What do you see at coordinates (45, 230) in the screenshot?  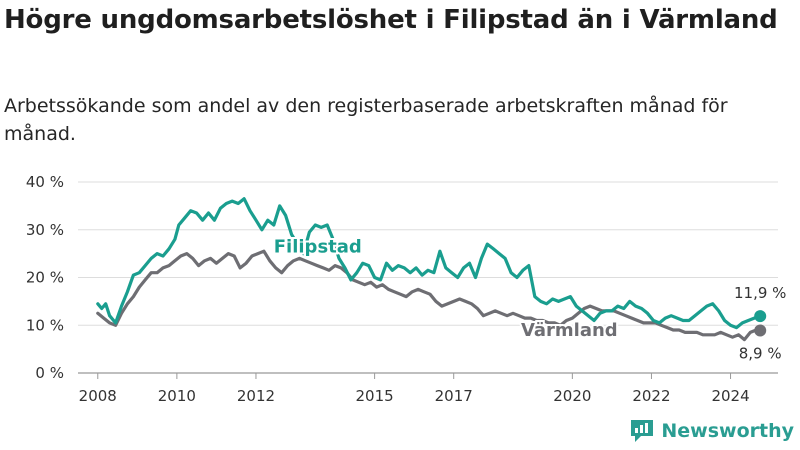 I see `y-tick-label: 30 %` at bounding box center [45, 230].